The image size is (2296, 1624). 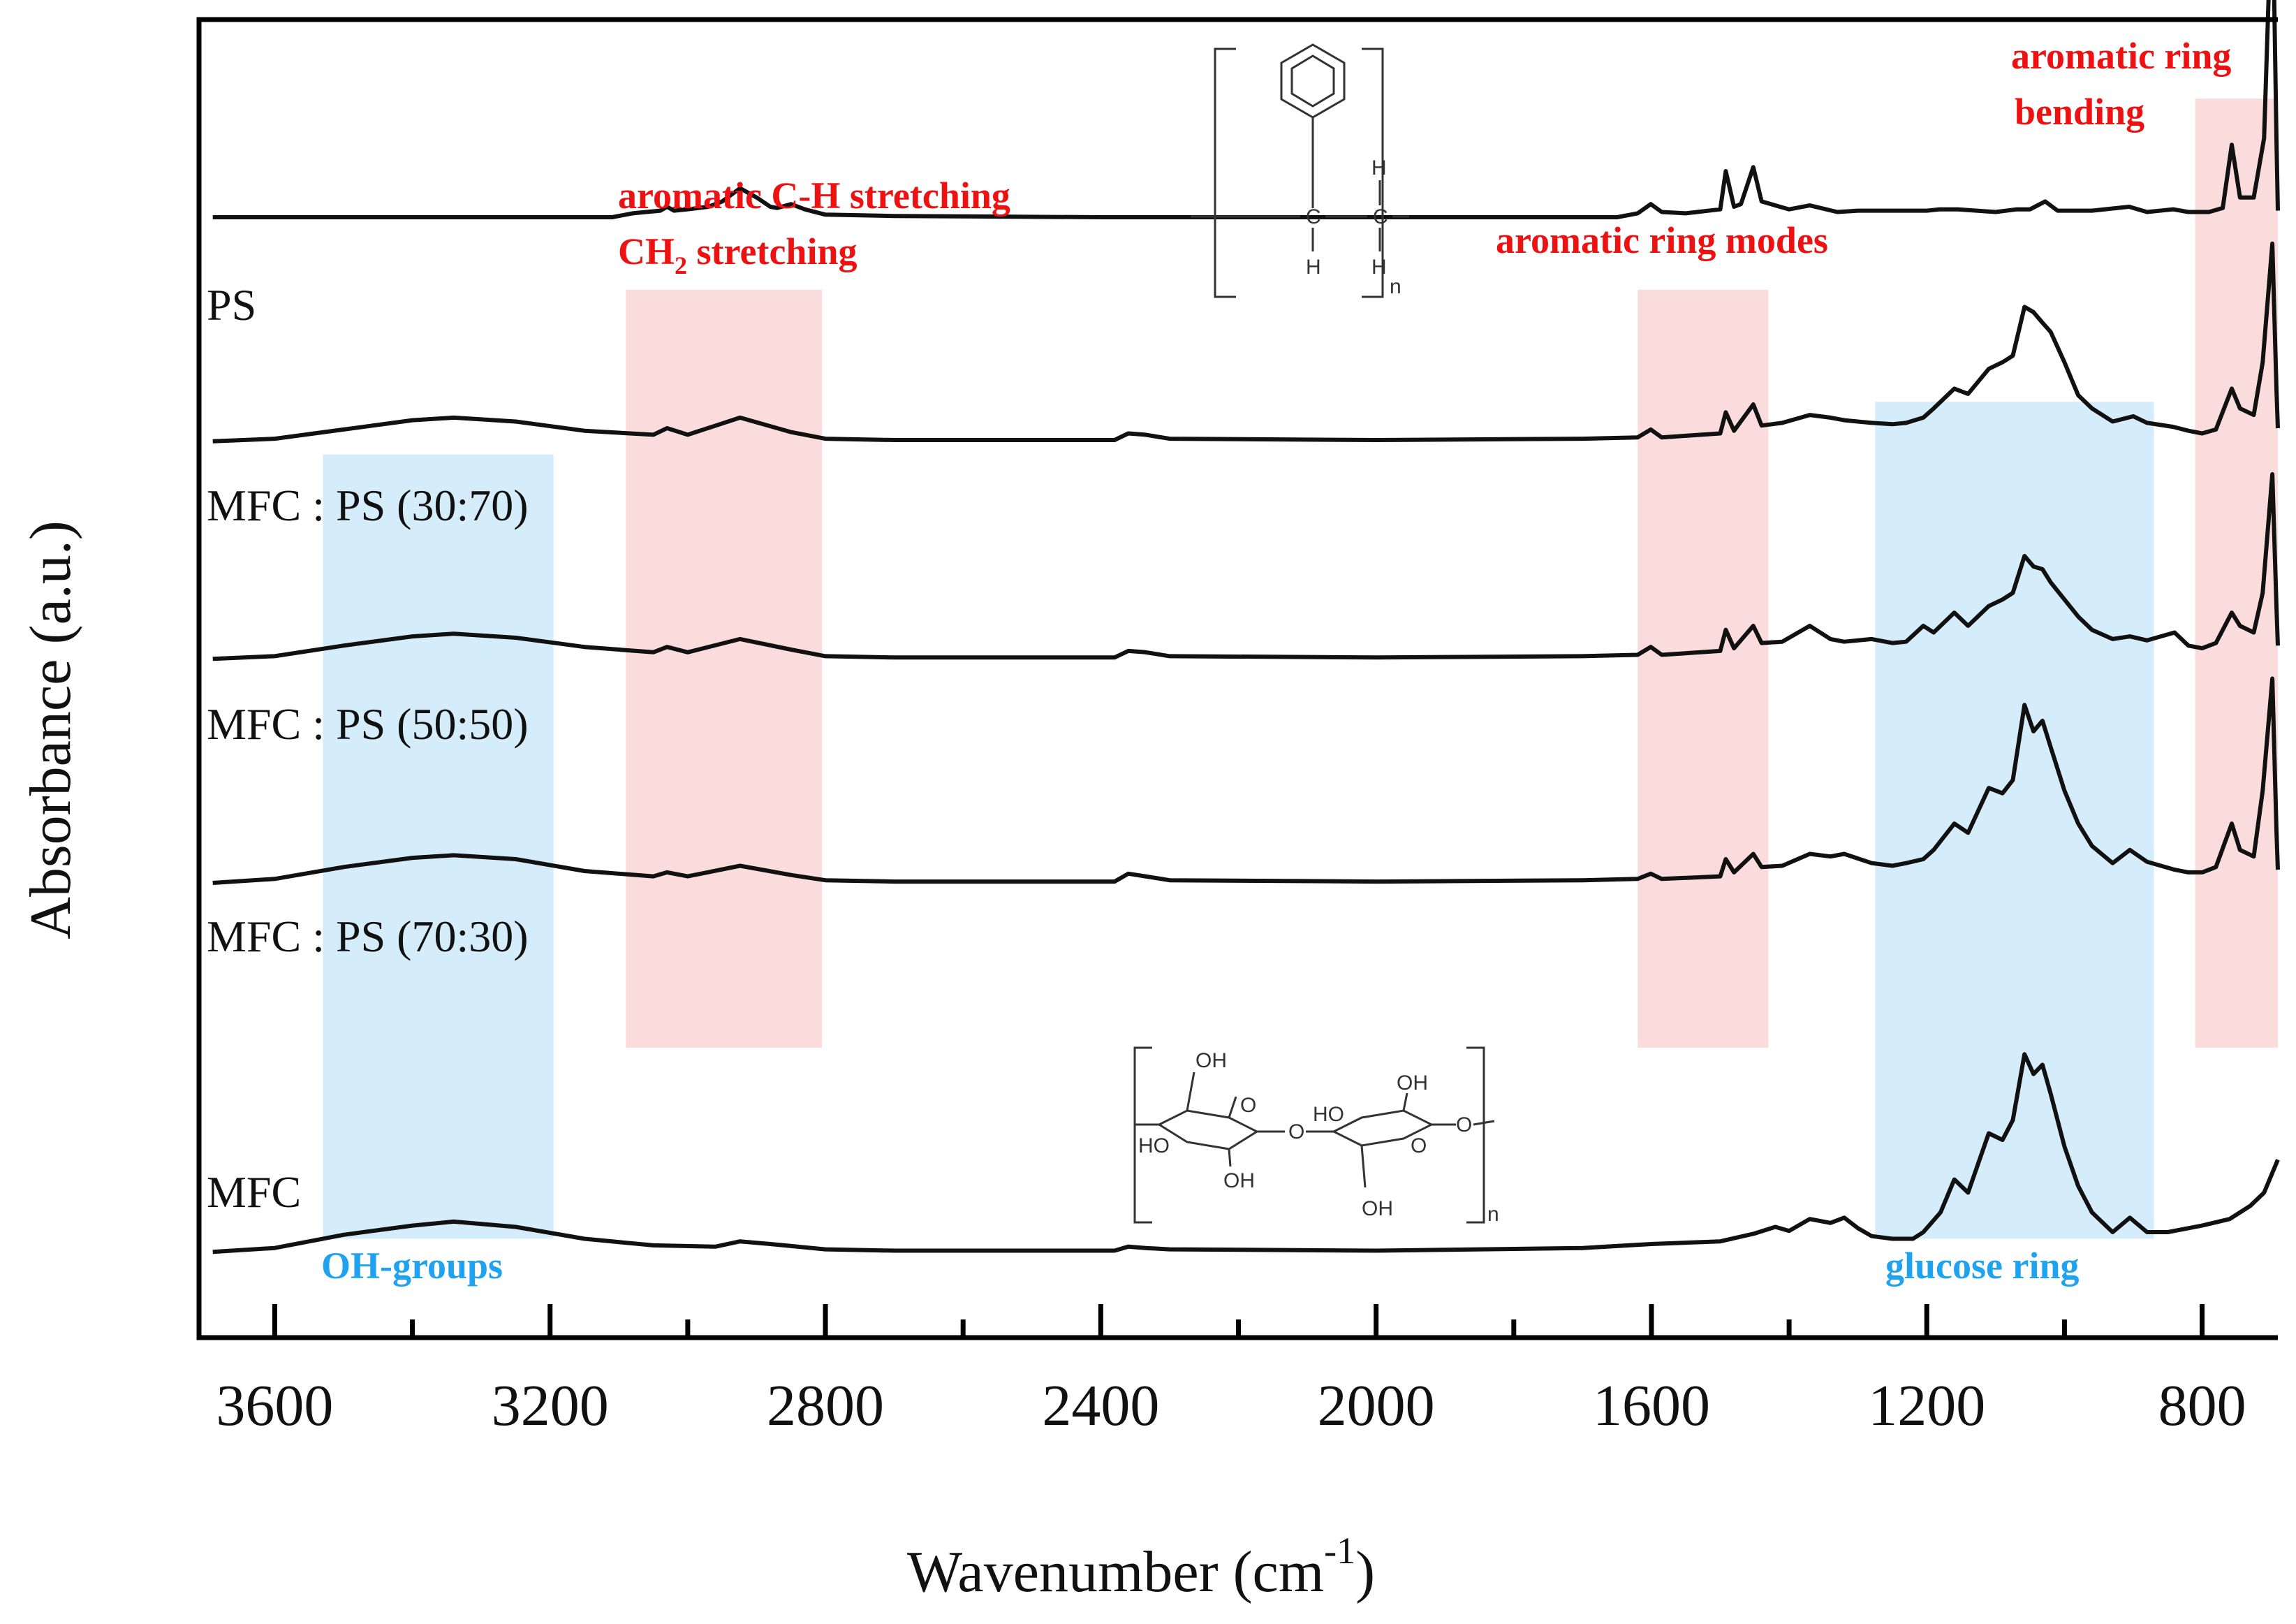 I want to click on spectrum-ps, so click(x=1246, y=109).